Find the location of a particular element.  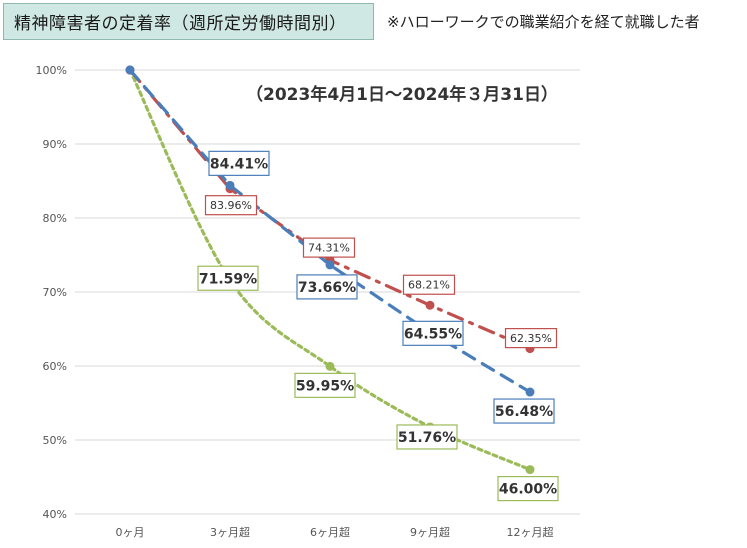

chart-title: 精神障害者の定着率（週所定労働時間別） is located at coordinates (188, 21).